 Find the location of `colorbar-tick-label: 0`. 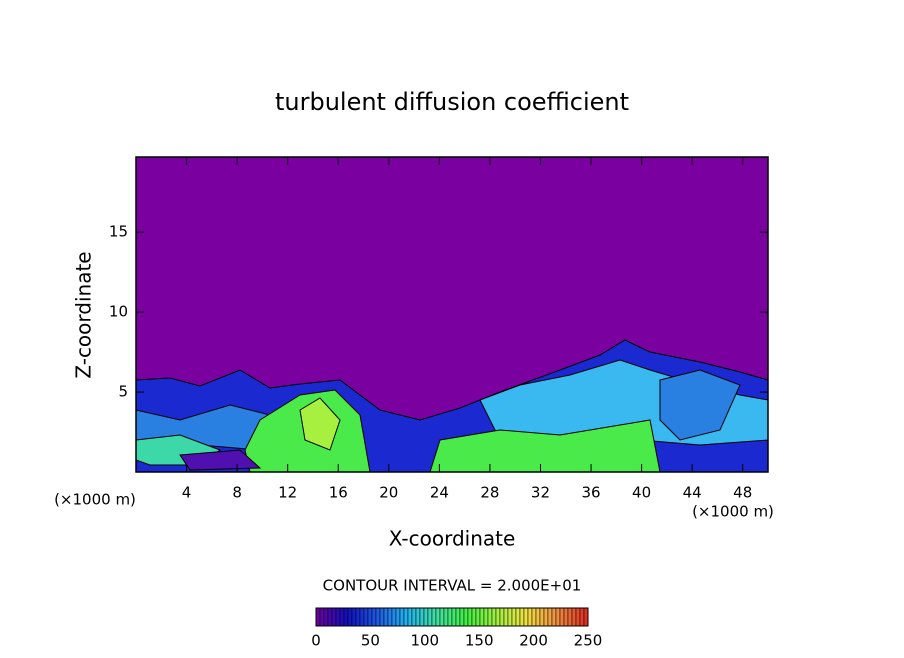

colorbar-tick-label: 0 is located at coordinates (316, 641).